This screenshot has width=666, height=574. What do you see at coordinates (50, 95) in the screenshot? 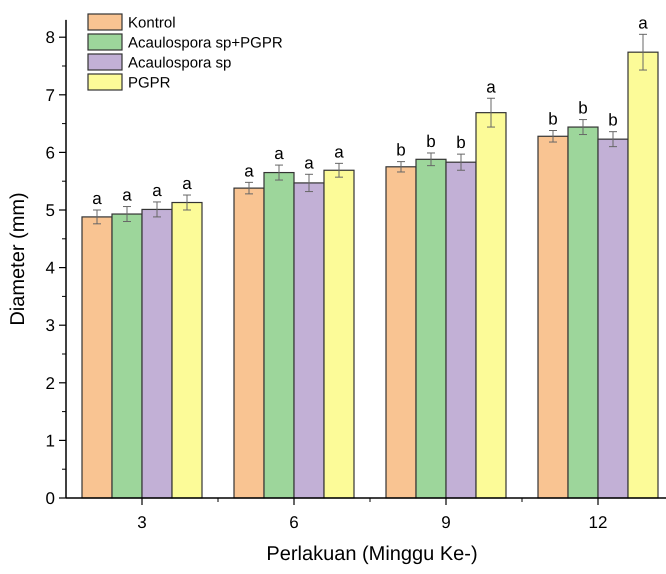
I see `y-tick-label: 7` at bounding box center [50, 95].